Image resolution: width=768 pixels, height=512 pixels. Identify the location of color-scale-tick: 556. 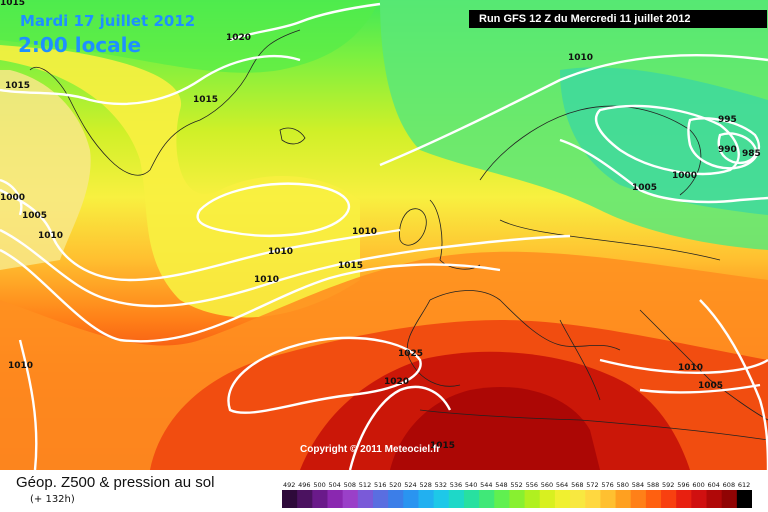
(532, 485).